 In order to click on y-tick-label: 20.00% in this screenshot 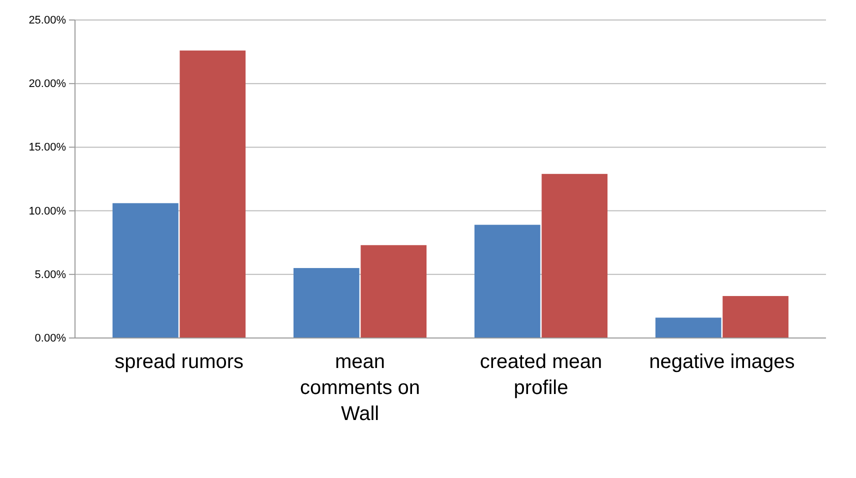, I will do `click(47, 84)`.